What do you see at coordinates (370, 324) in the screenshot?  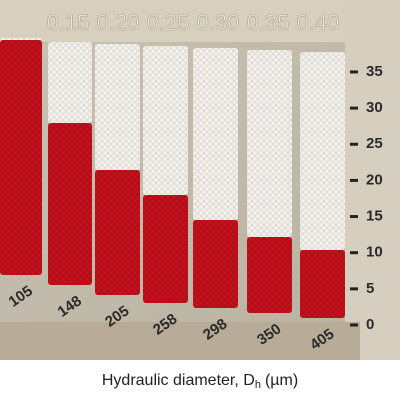 I see `scale-label: 0` at bounding box center [370, 324].